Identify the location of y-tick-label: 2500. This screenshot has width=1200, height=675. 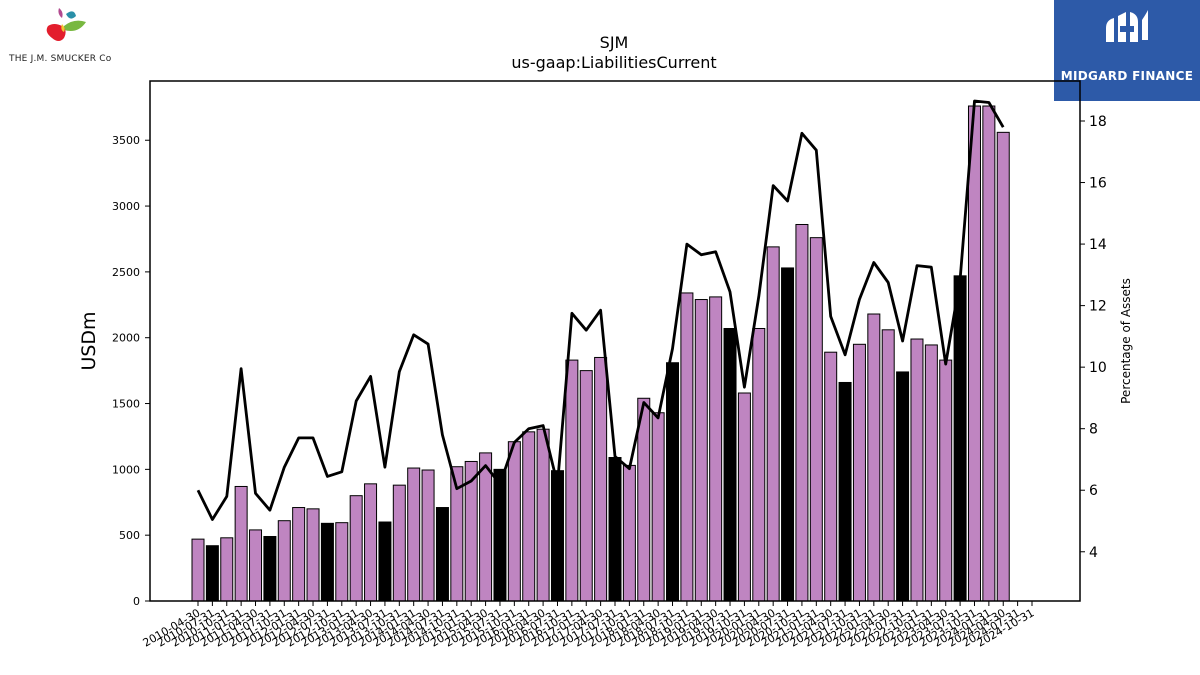
(126, 272).